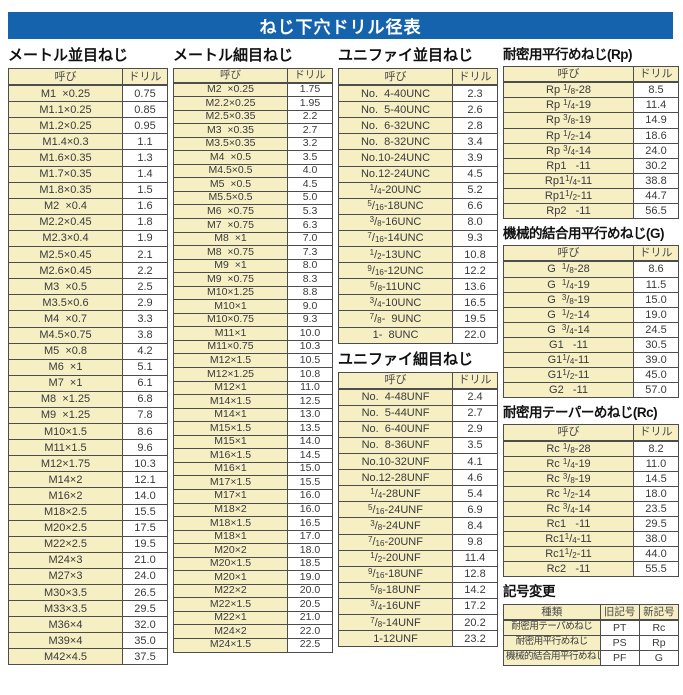  I want to click on table-row: M1.2×0.25 0.95, so click(88, 126).